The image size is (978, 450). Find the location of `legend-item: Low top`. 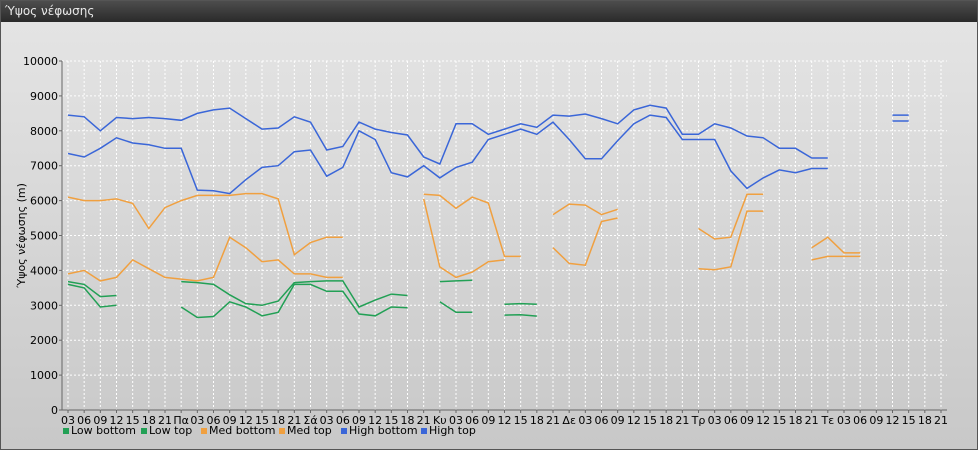

legend-item: Low top is located at coordinates (166, 430).